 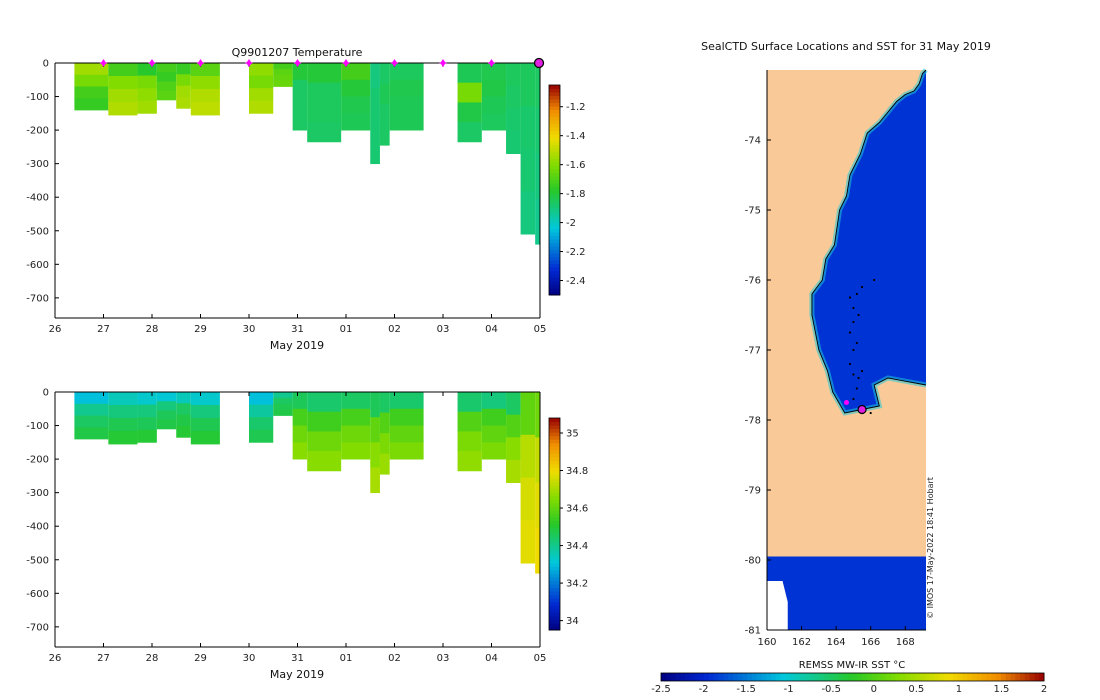 I want to click on map-x-tick-label: 168, so click(x=905, y=642).